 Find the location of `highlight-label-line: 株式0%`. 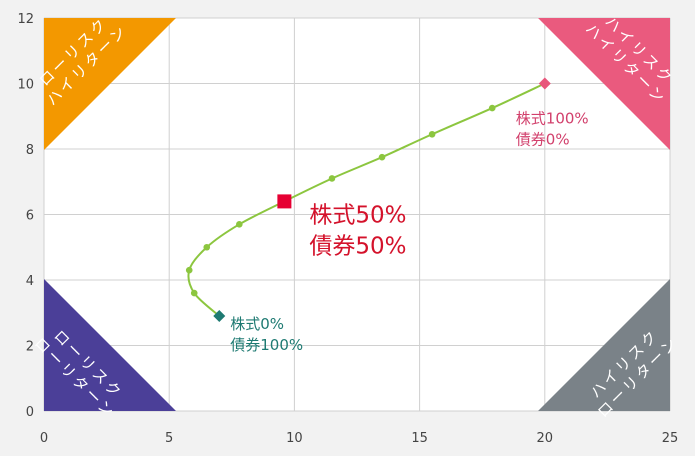

highlight-label-line: 株式0% is located at coordinates (257, 324).